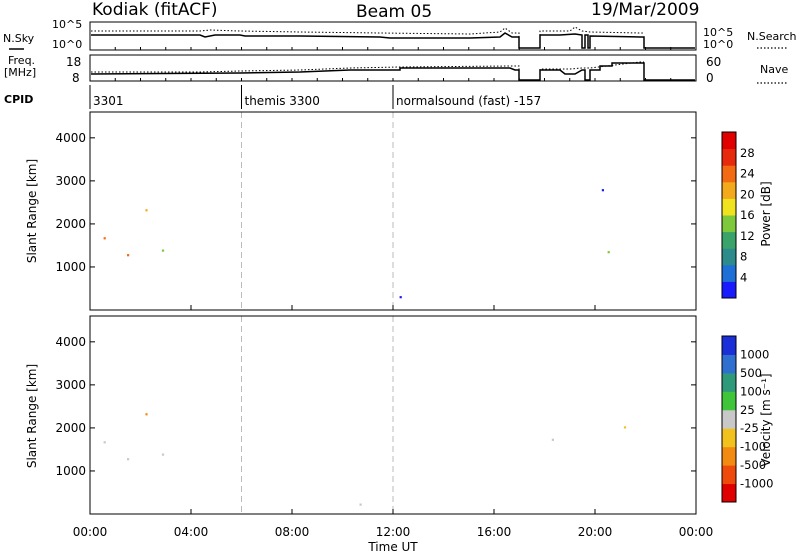 The image size is (800, 558). What do you see at coordinates (67, 44) in the screenshot?
I see `noise-left-tick-bottom: 10^0` at bounding box center [67, 44].